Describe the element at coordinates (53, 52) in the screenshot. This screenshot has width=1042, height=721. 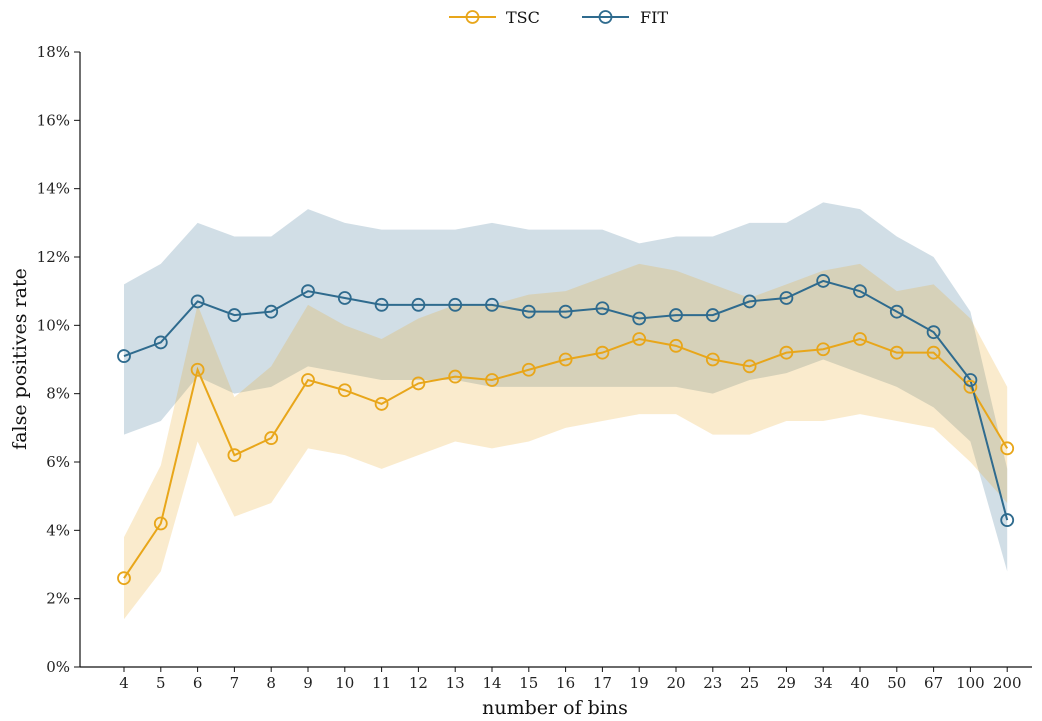
I see `y-tick-label: 18%` at that location.